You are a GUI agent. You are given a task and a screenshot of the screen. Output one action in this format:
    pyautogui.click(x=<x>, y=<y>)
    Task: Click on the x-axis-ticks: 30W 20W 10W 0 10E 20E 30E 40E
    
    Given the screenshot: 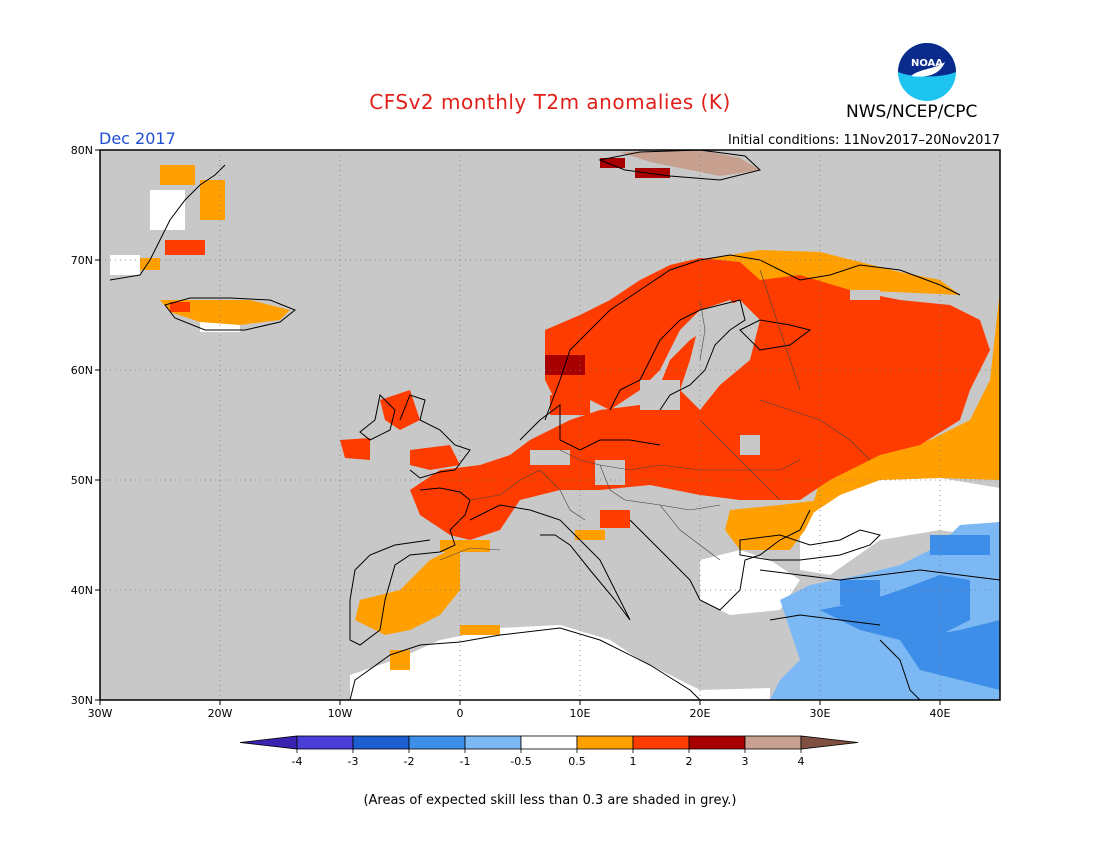 What is the action you would take?
    pyautogui.click(x=519, y=710)
    